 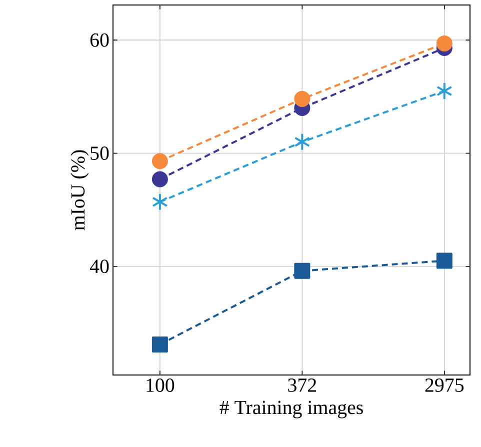 I want to click on x-axis-title: # Training images, so click(x=291, y=409).